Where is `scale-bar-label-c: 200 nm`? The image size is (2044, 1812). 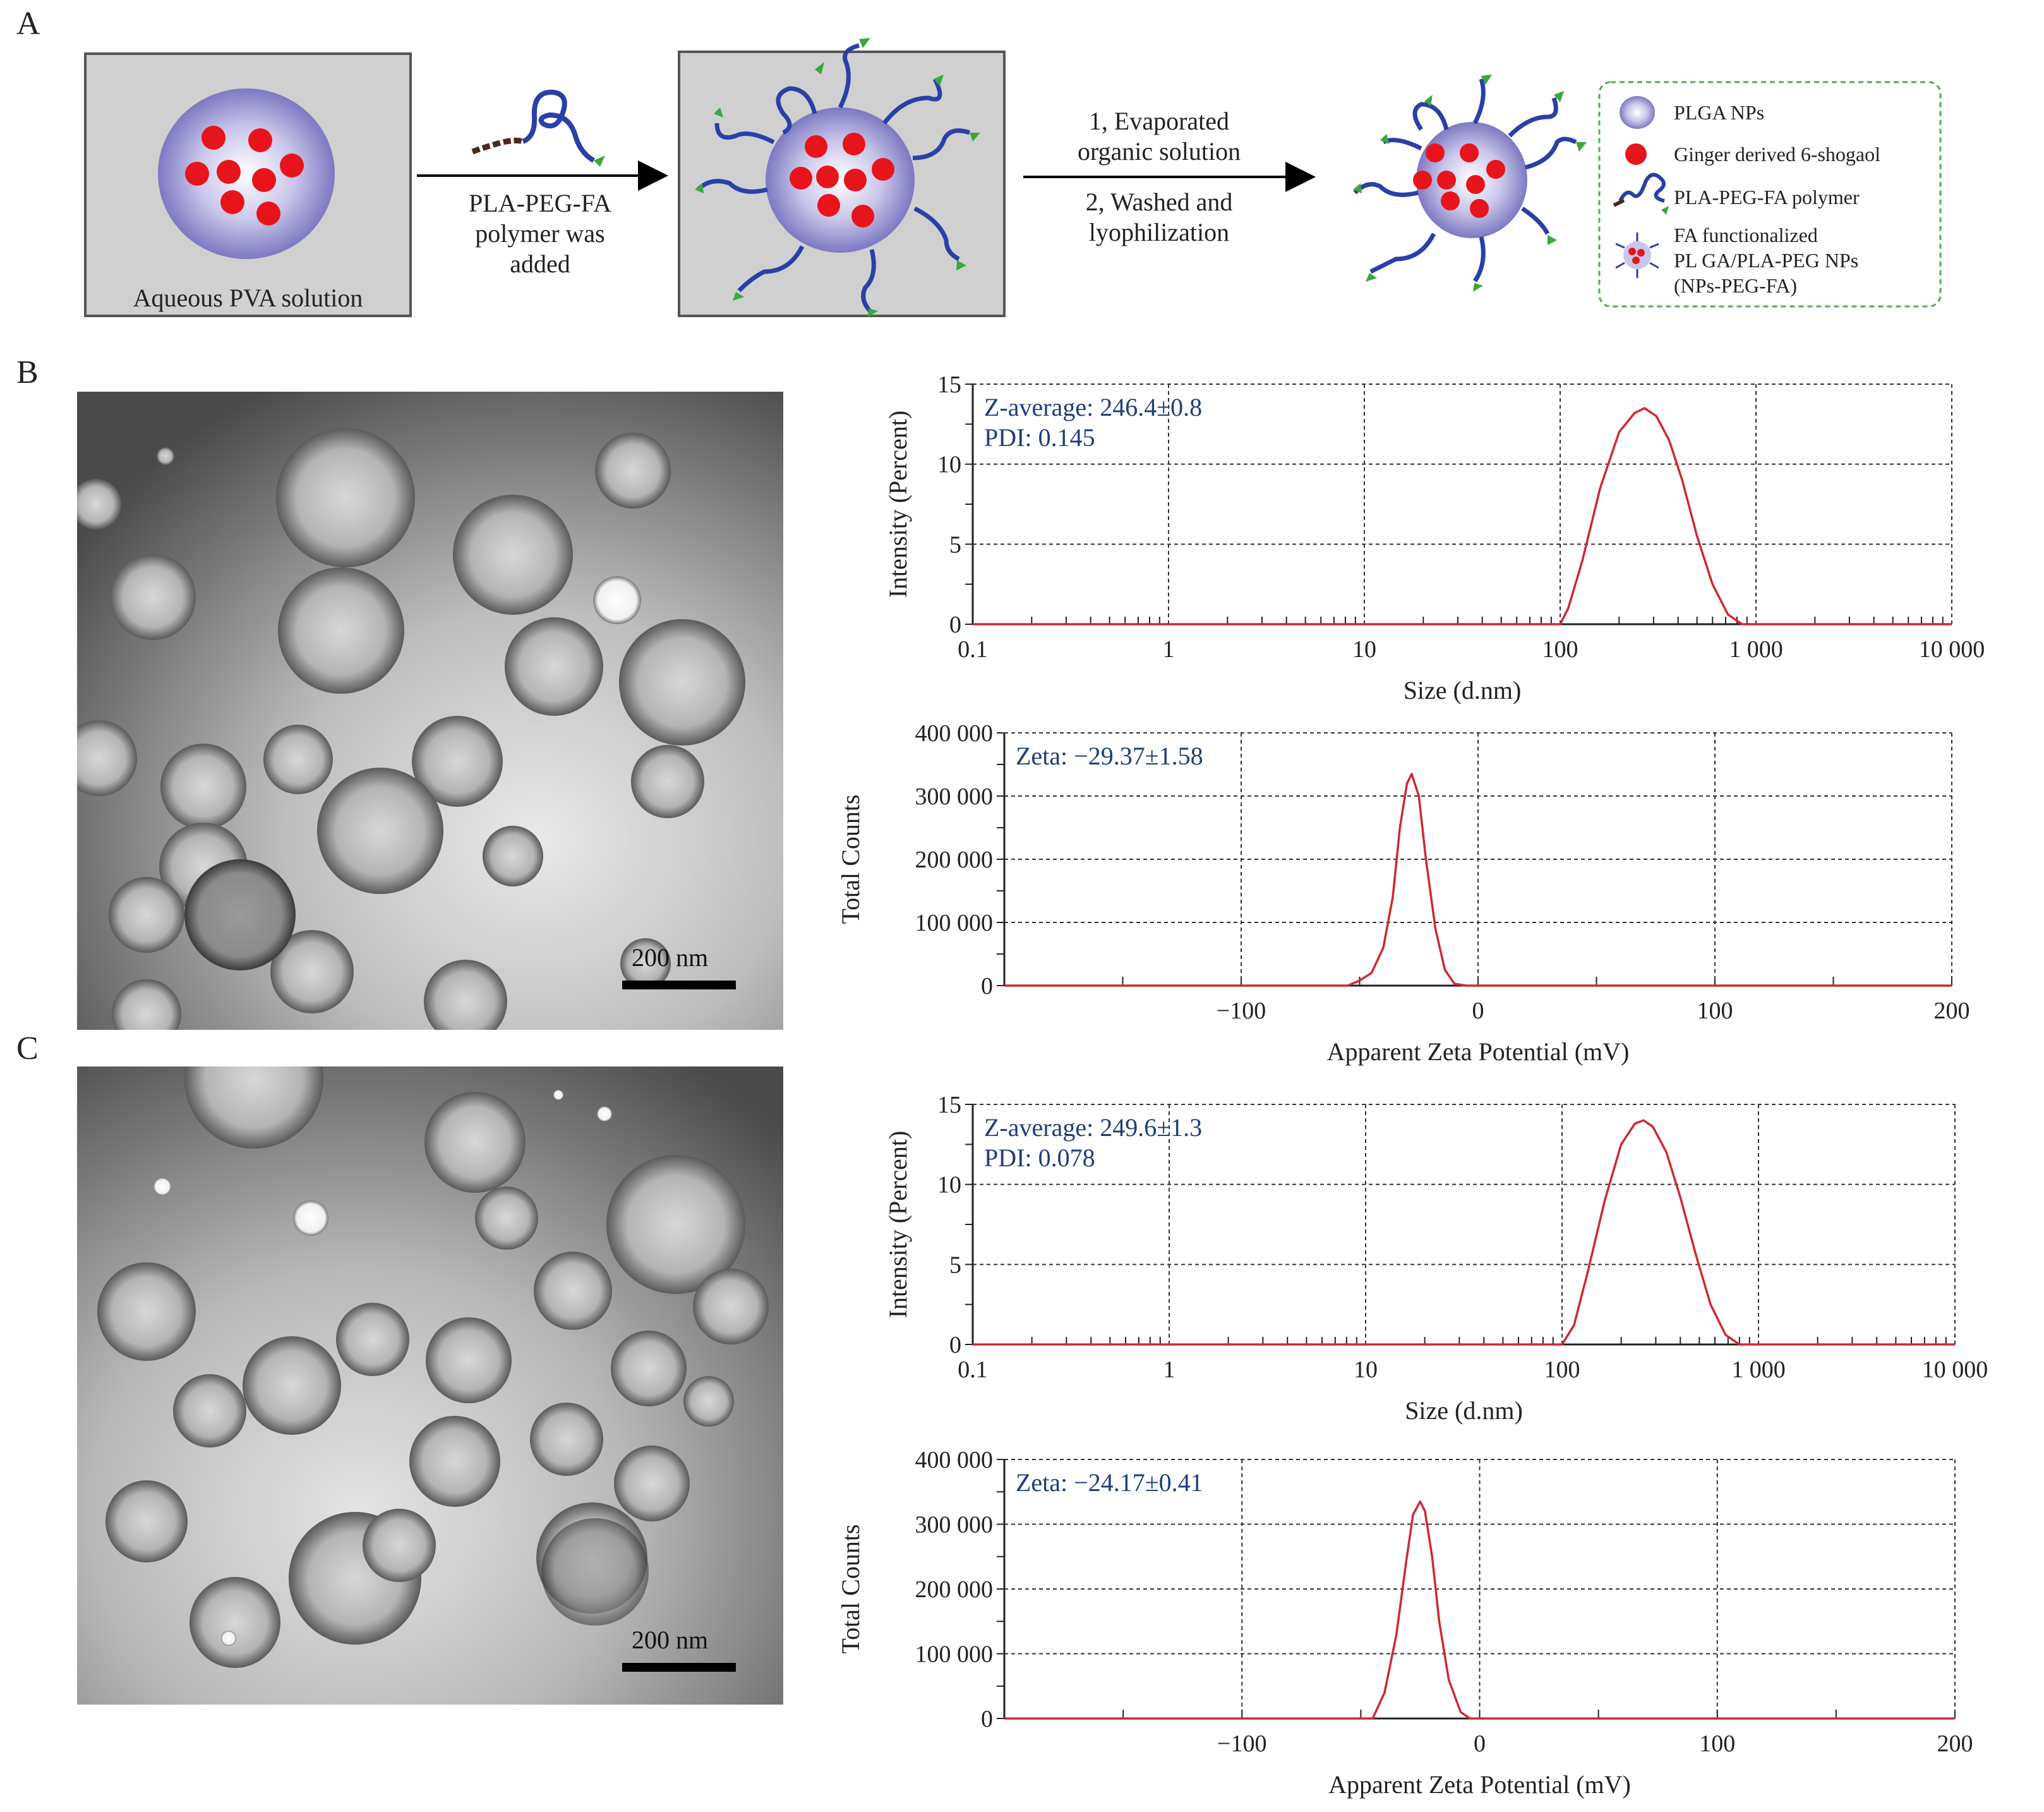
scale-bar-label-c: 200 nm is located at coordinates (670, 1640).